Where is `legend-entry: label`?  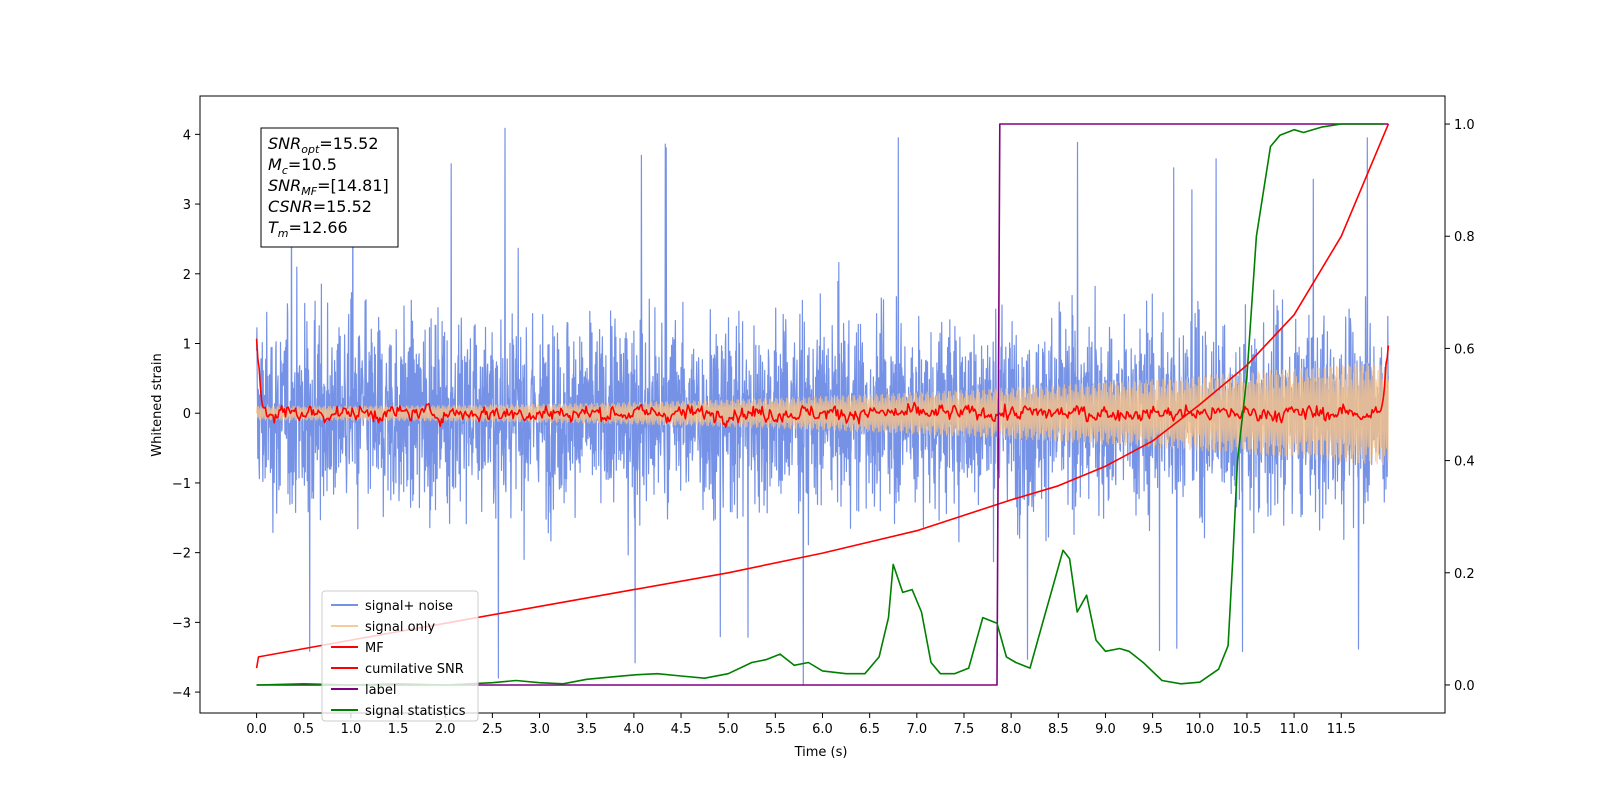 legend-entry: label is located at coordinates (380, 690).